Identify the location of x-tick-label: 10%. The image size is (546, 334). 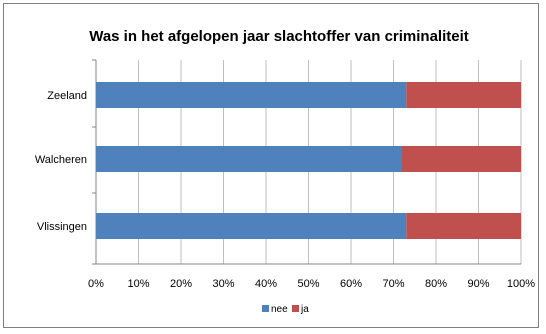
(138, 284).